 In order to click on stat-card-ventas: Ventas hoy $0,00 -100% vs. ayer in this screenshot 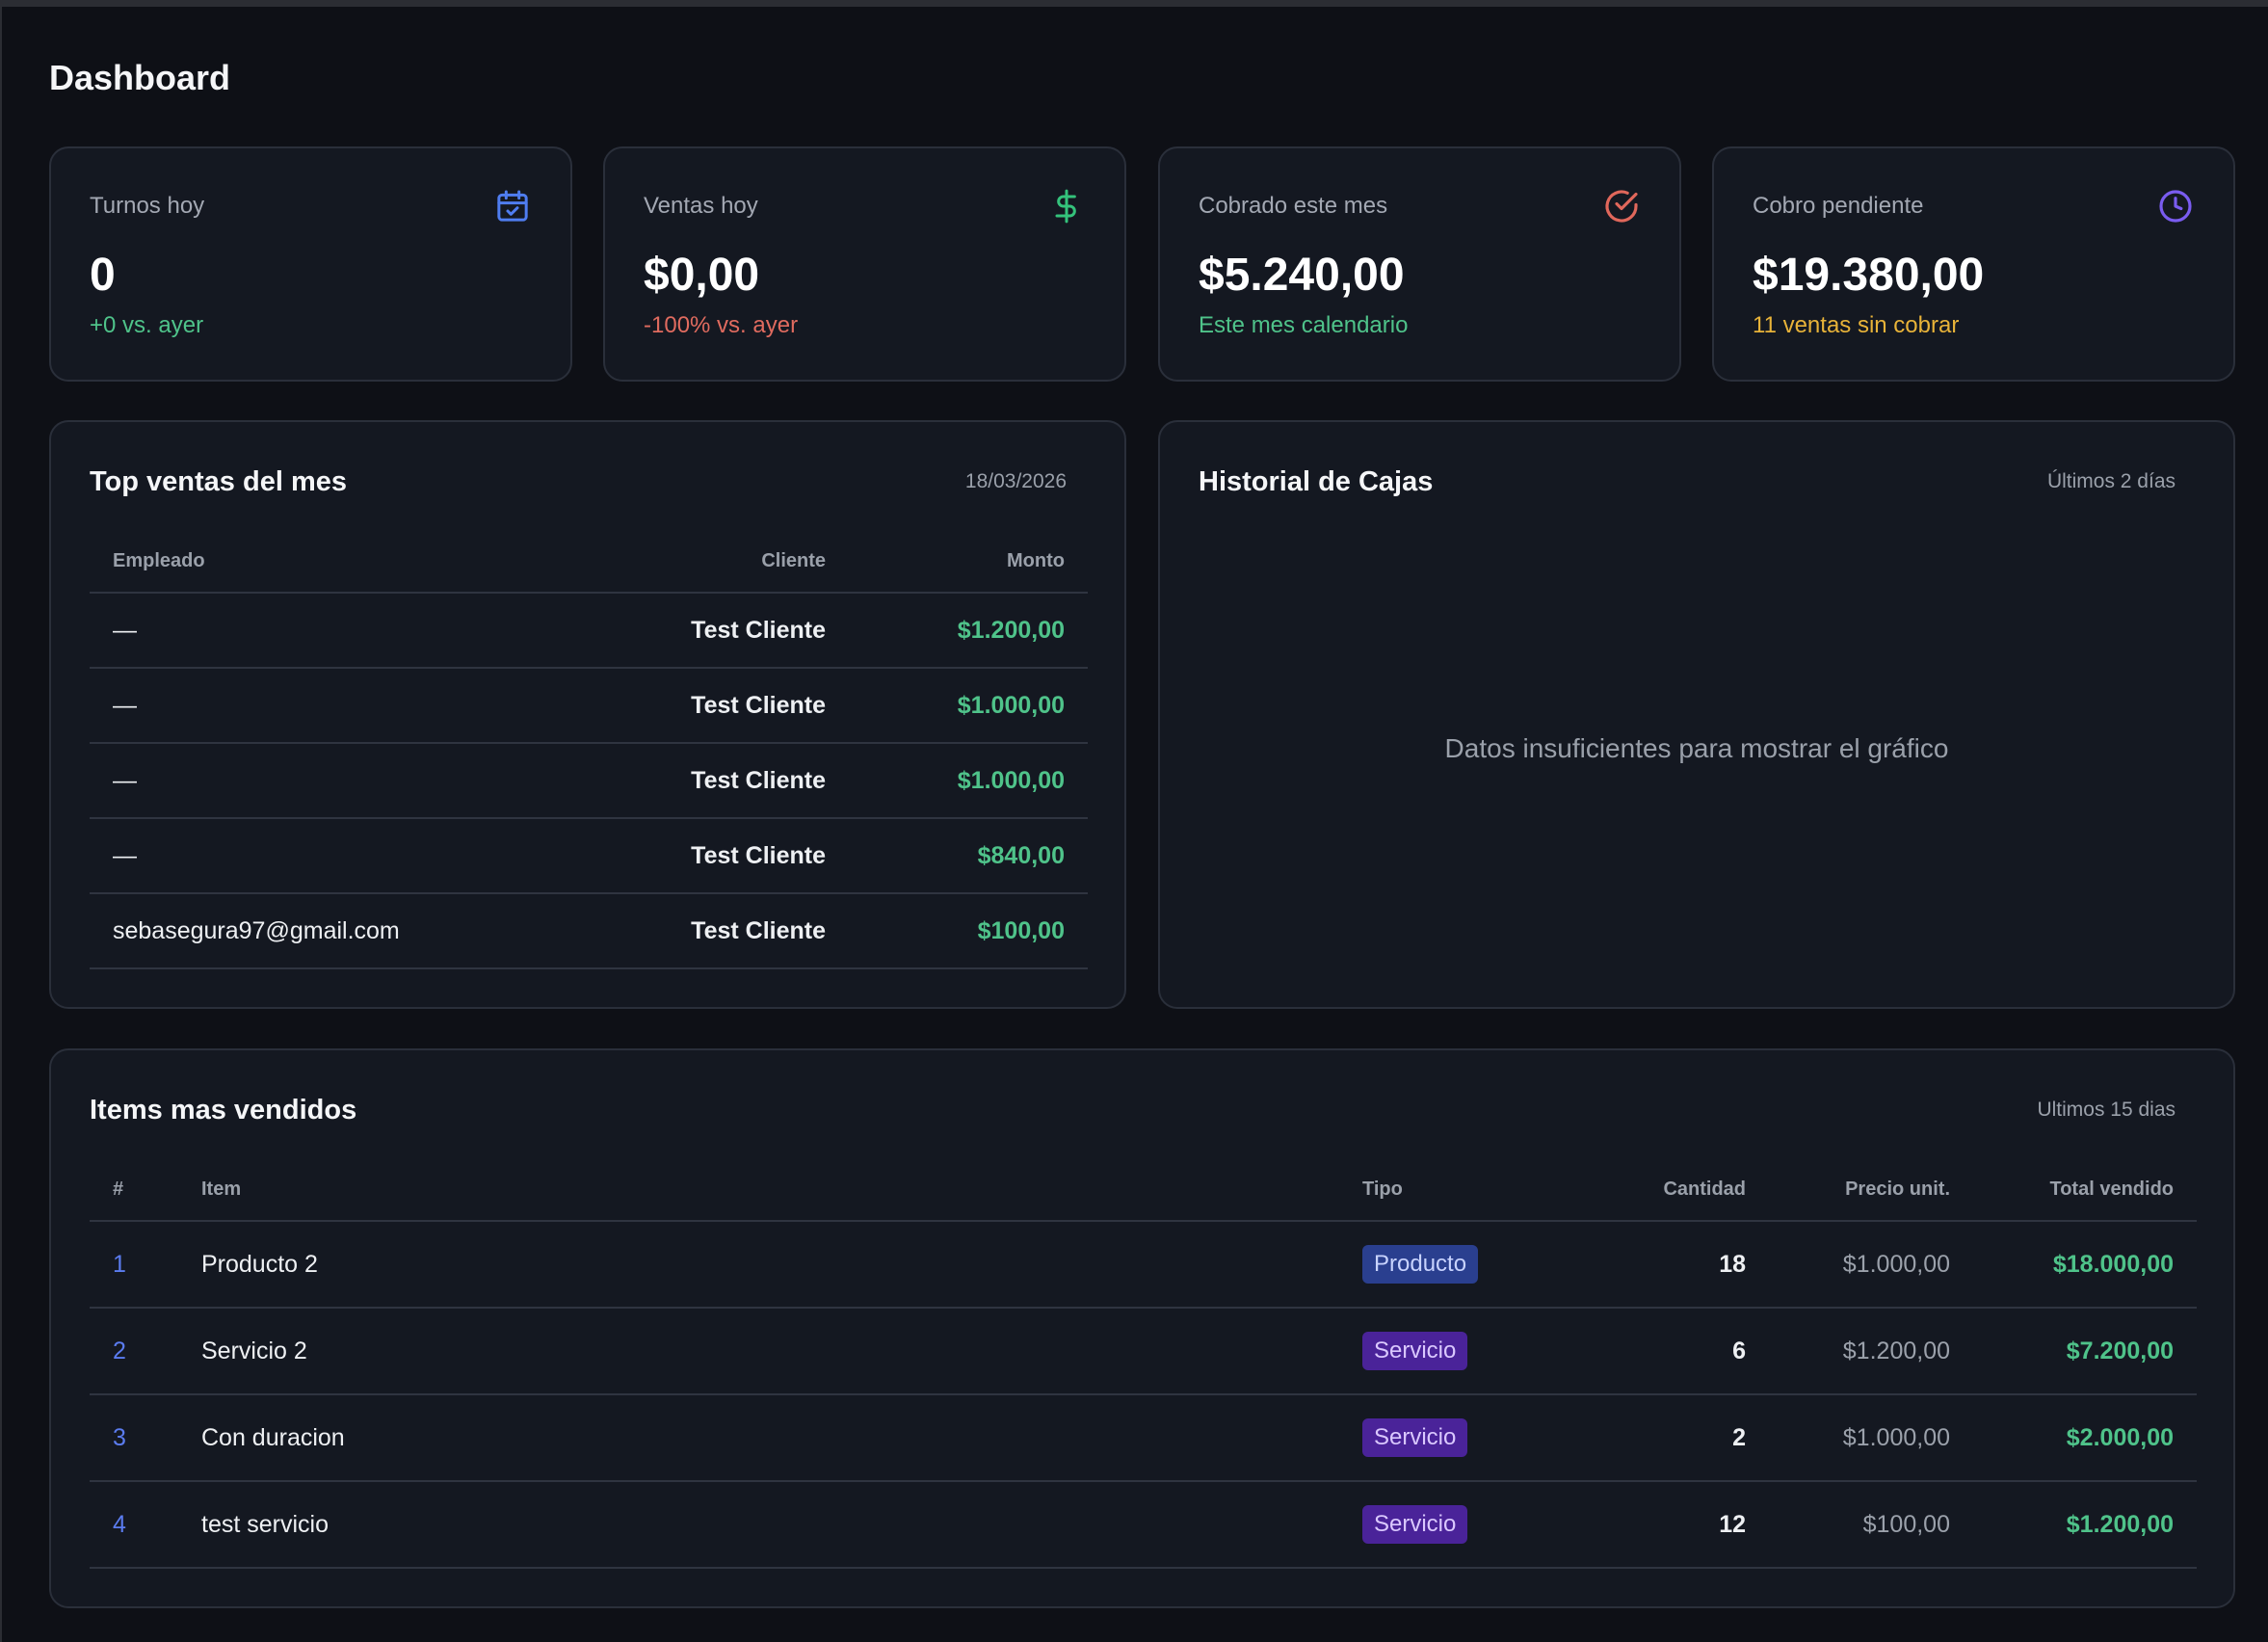, I will do `click(864, 264)`.